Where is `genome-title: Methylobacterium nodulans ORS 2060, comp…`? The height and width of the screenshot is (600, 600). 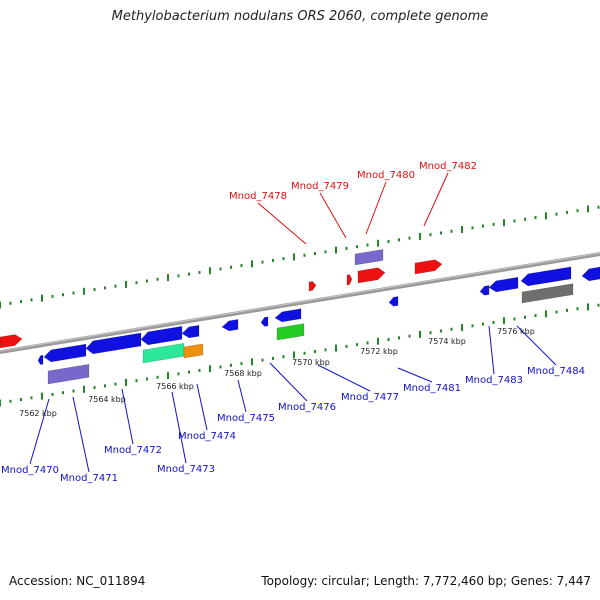
genome-title: Methylobacterium nodulans ORS 2060, comp… is located at coordinates (300, 16).